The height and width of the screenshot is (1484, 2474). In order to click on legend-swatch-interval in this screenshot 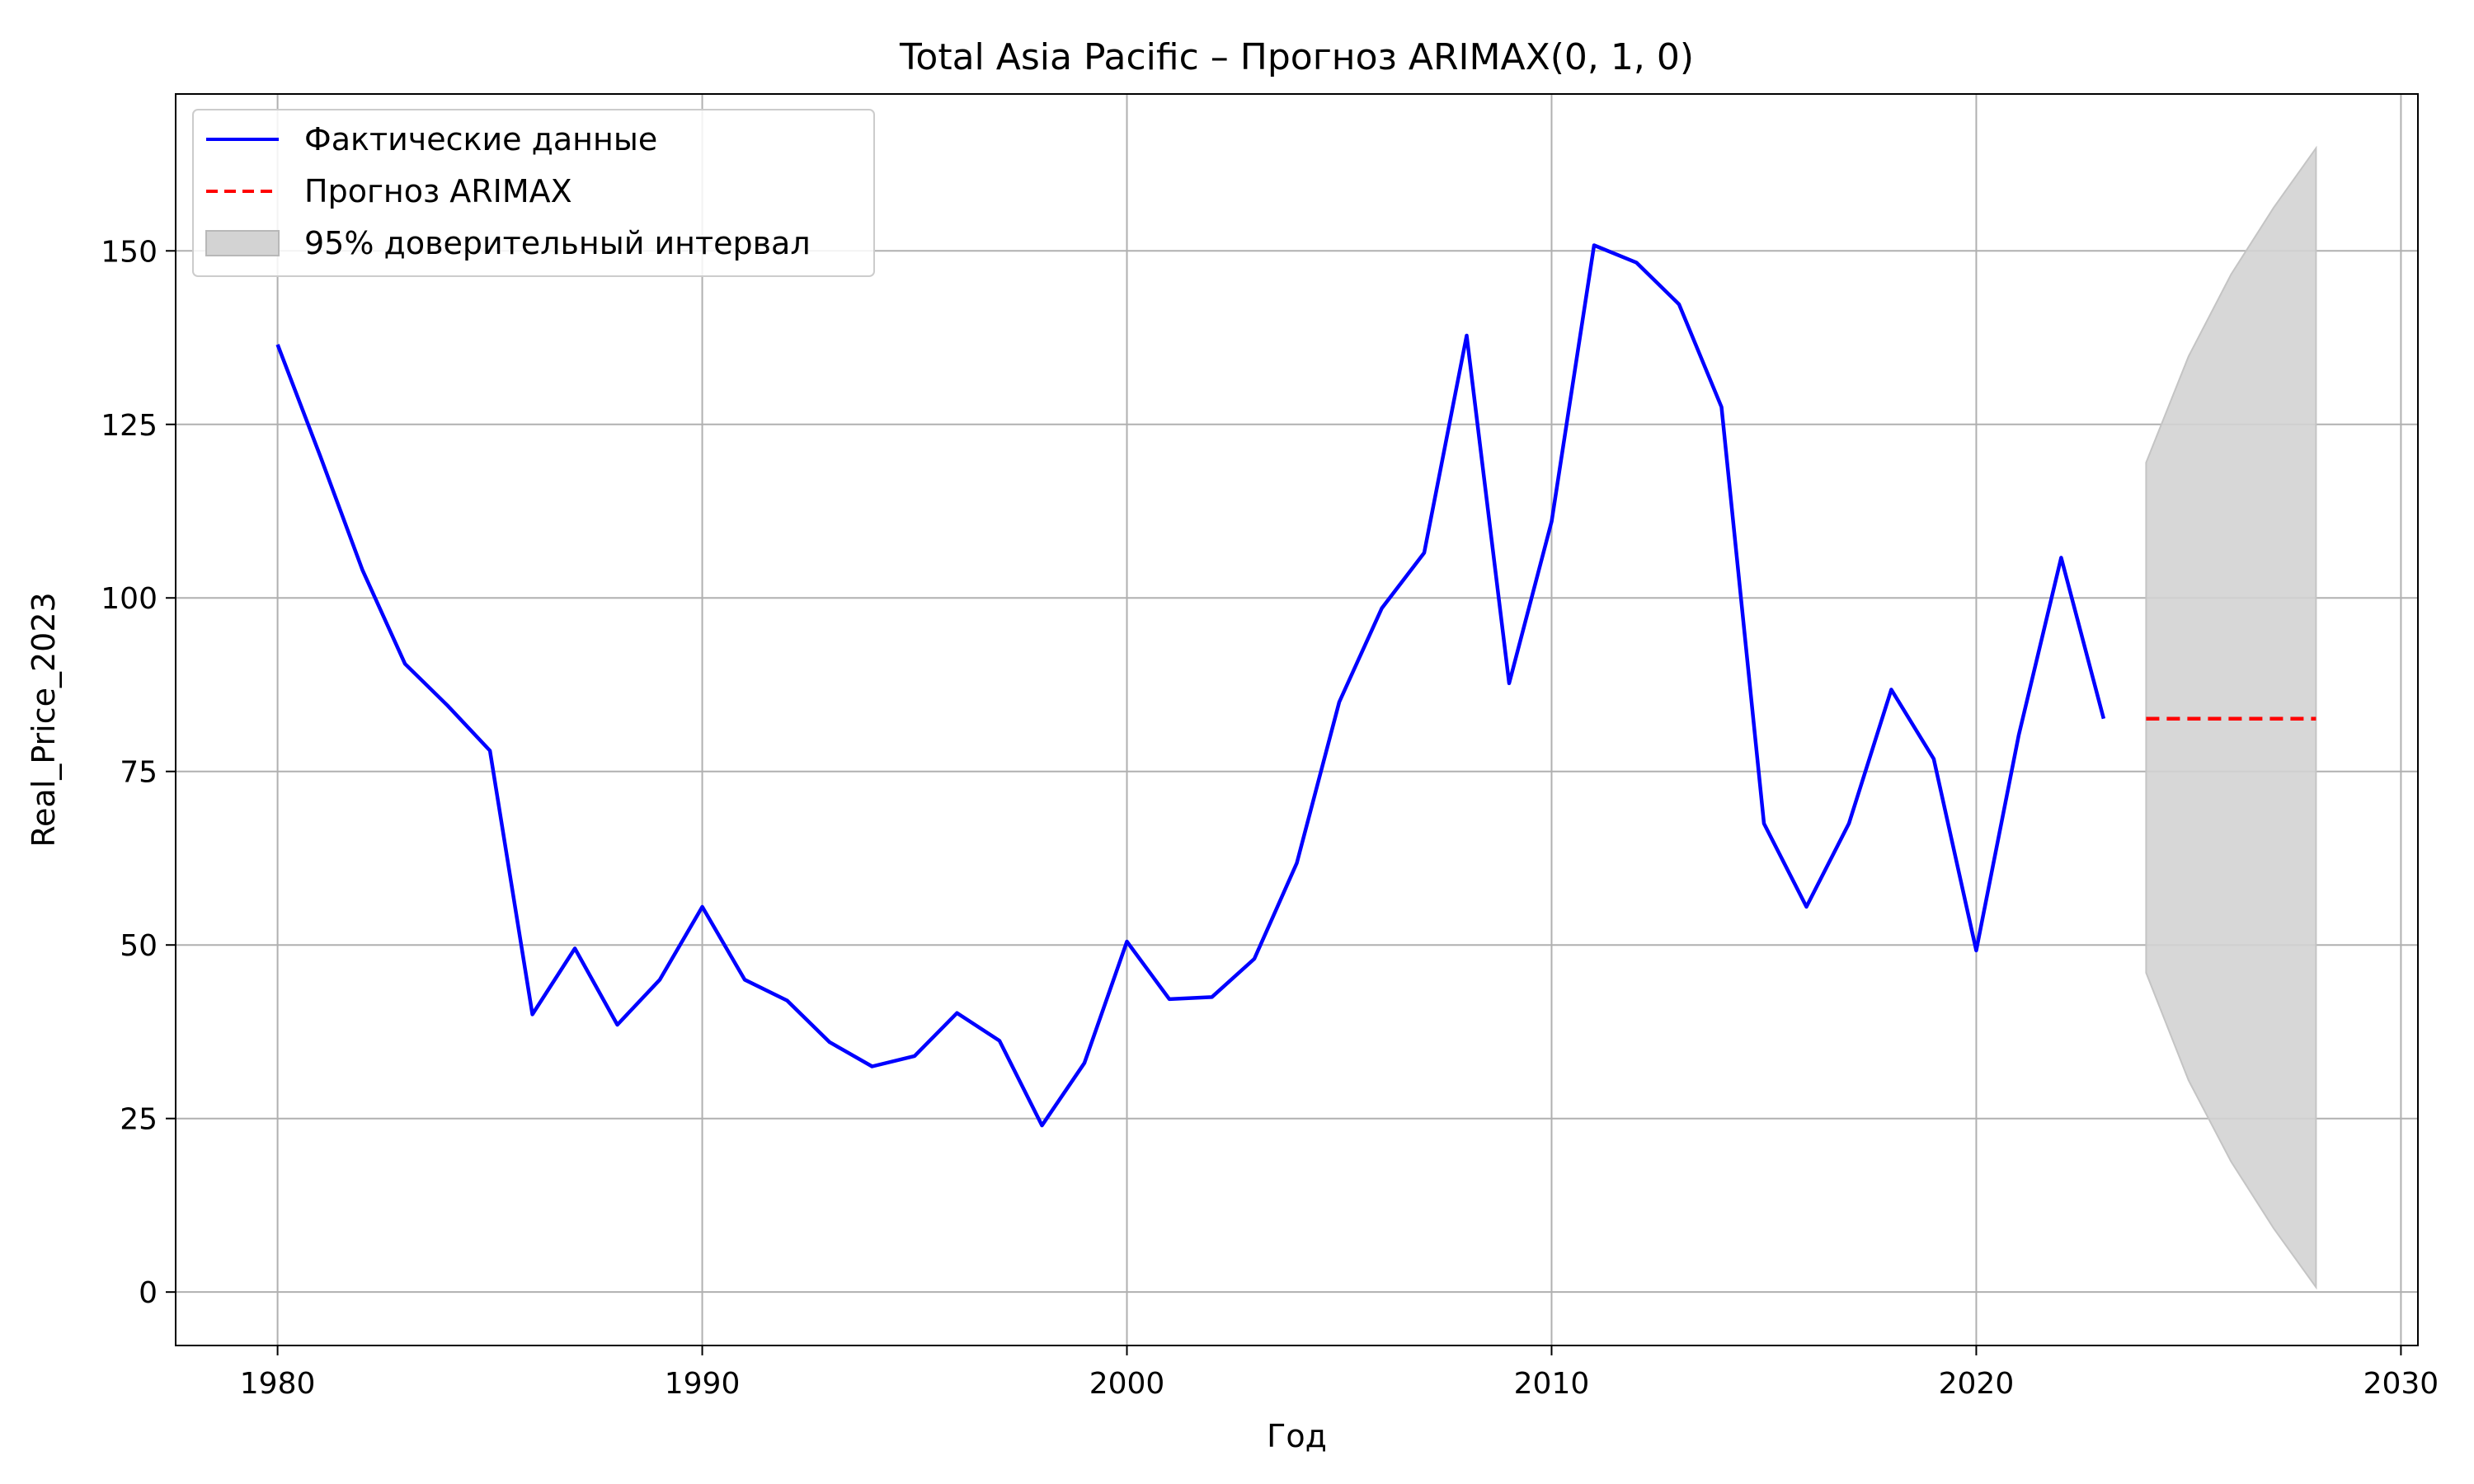, I will do `click(242, 243)`.